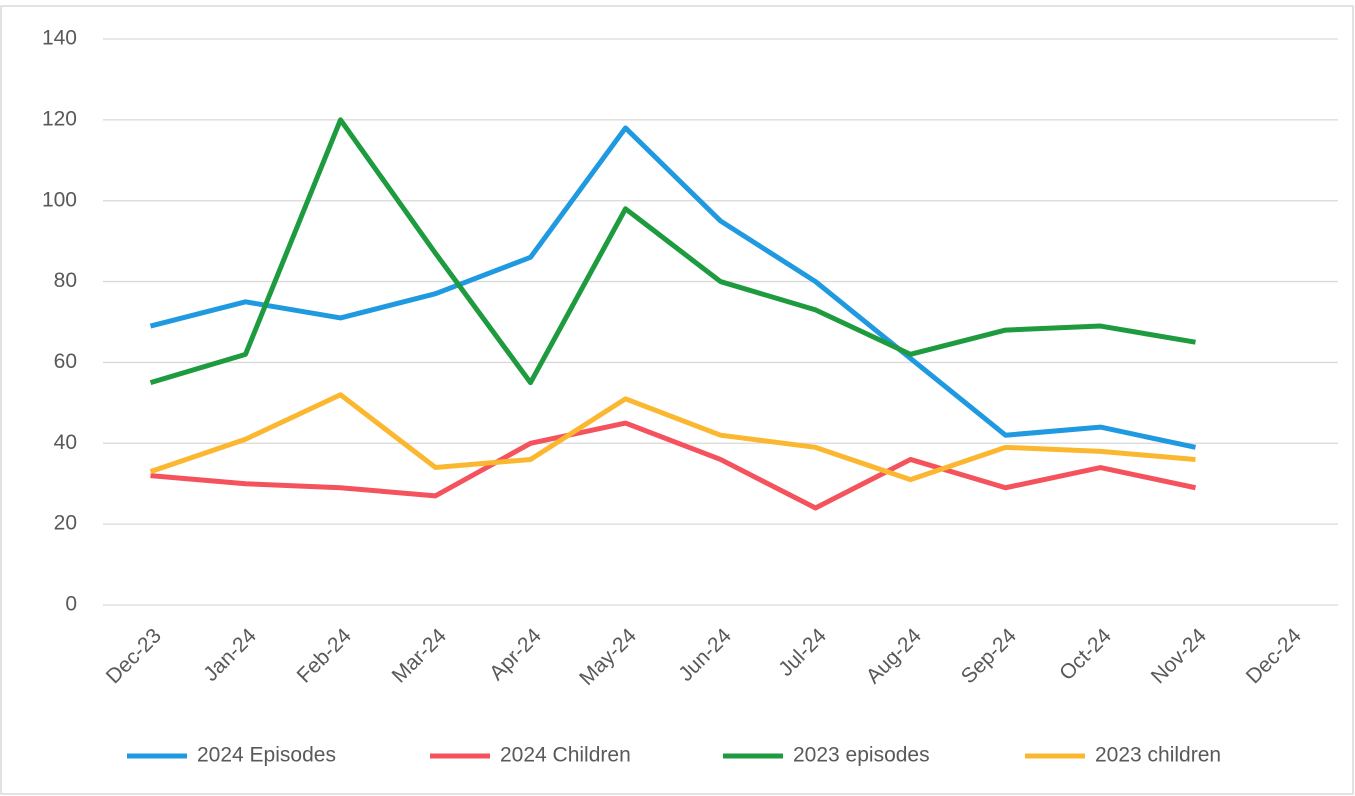  What do you see at coordinates (71, 604) in the screenshot?
I see `y-tick-label: 0` at bounding box center [71, 604].